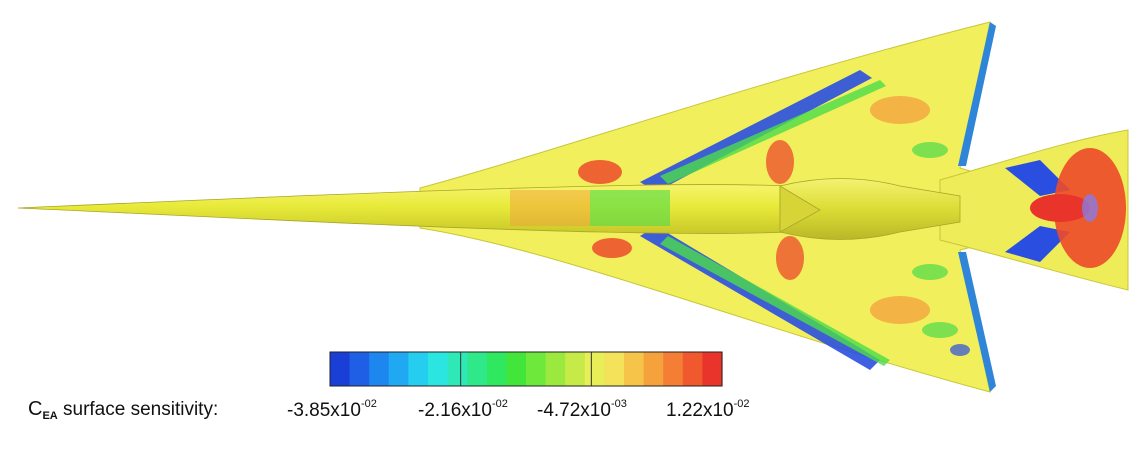 The height and width of the screenshot is (452, 1140). I want to click on nacelle-inlet, so click(800, 209).